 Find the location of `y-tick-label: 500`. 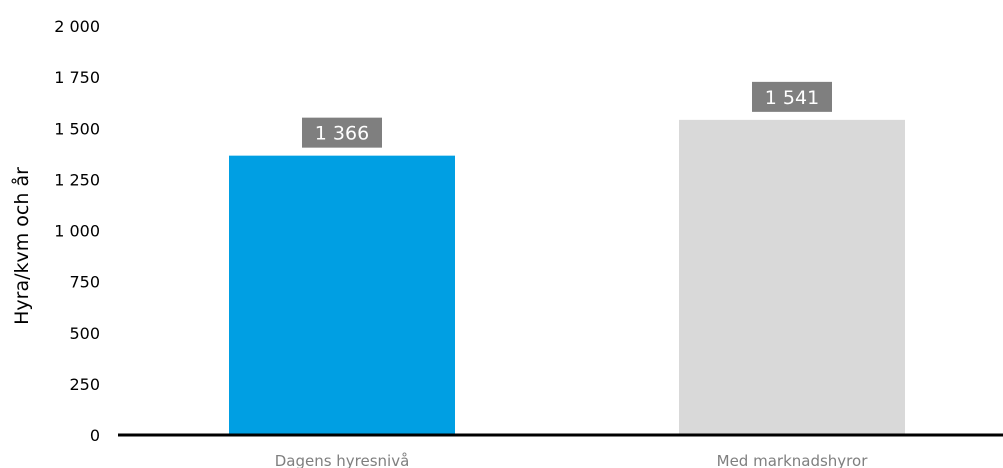

y-tick-label: 500 is located at coordinates (84, 333).